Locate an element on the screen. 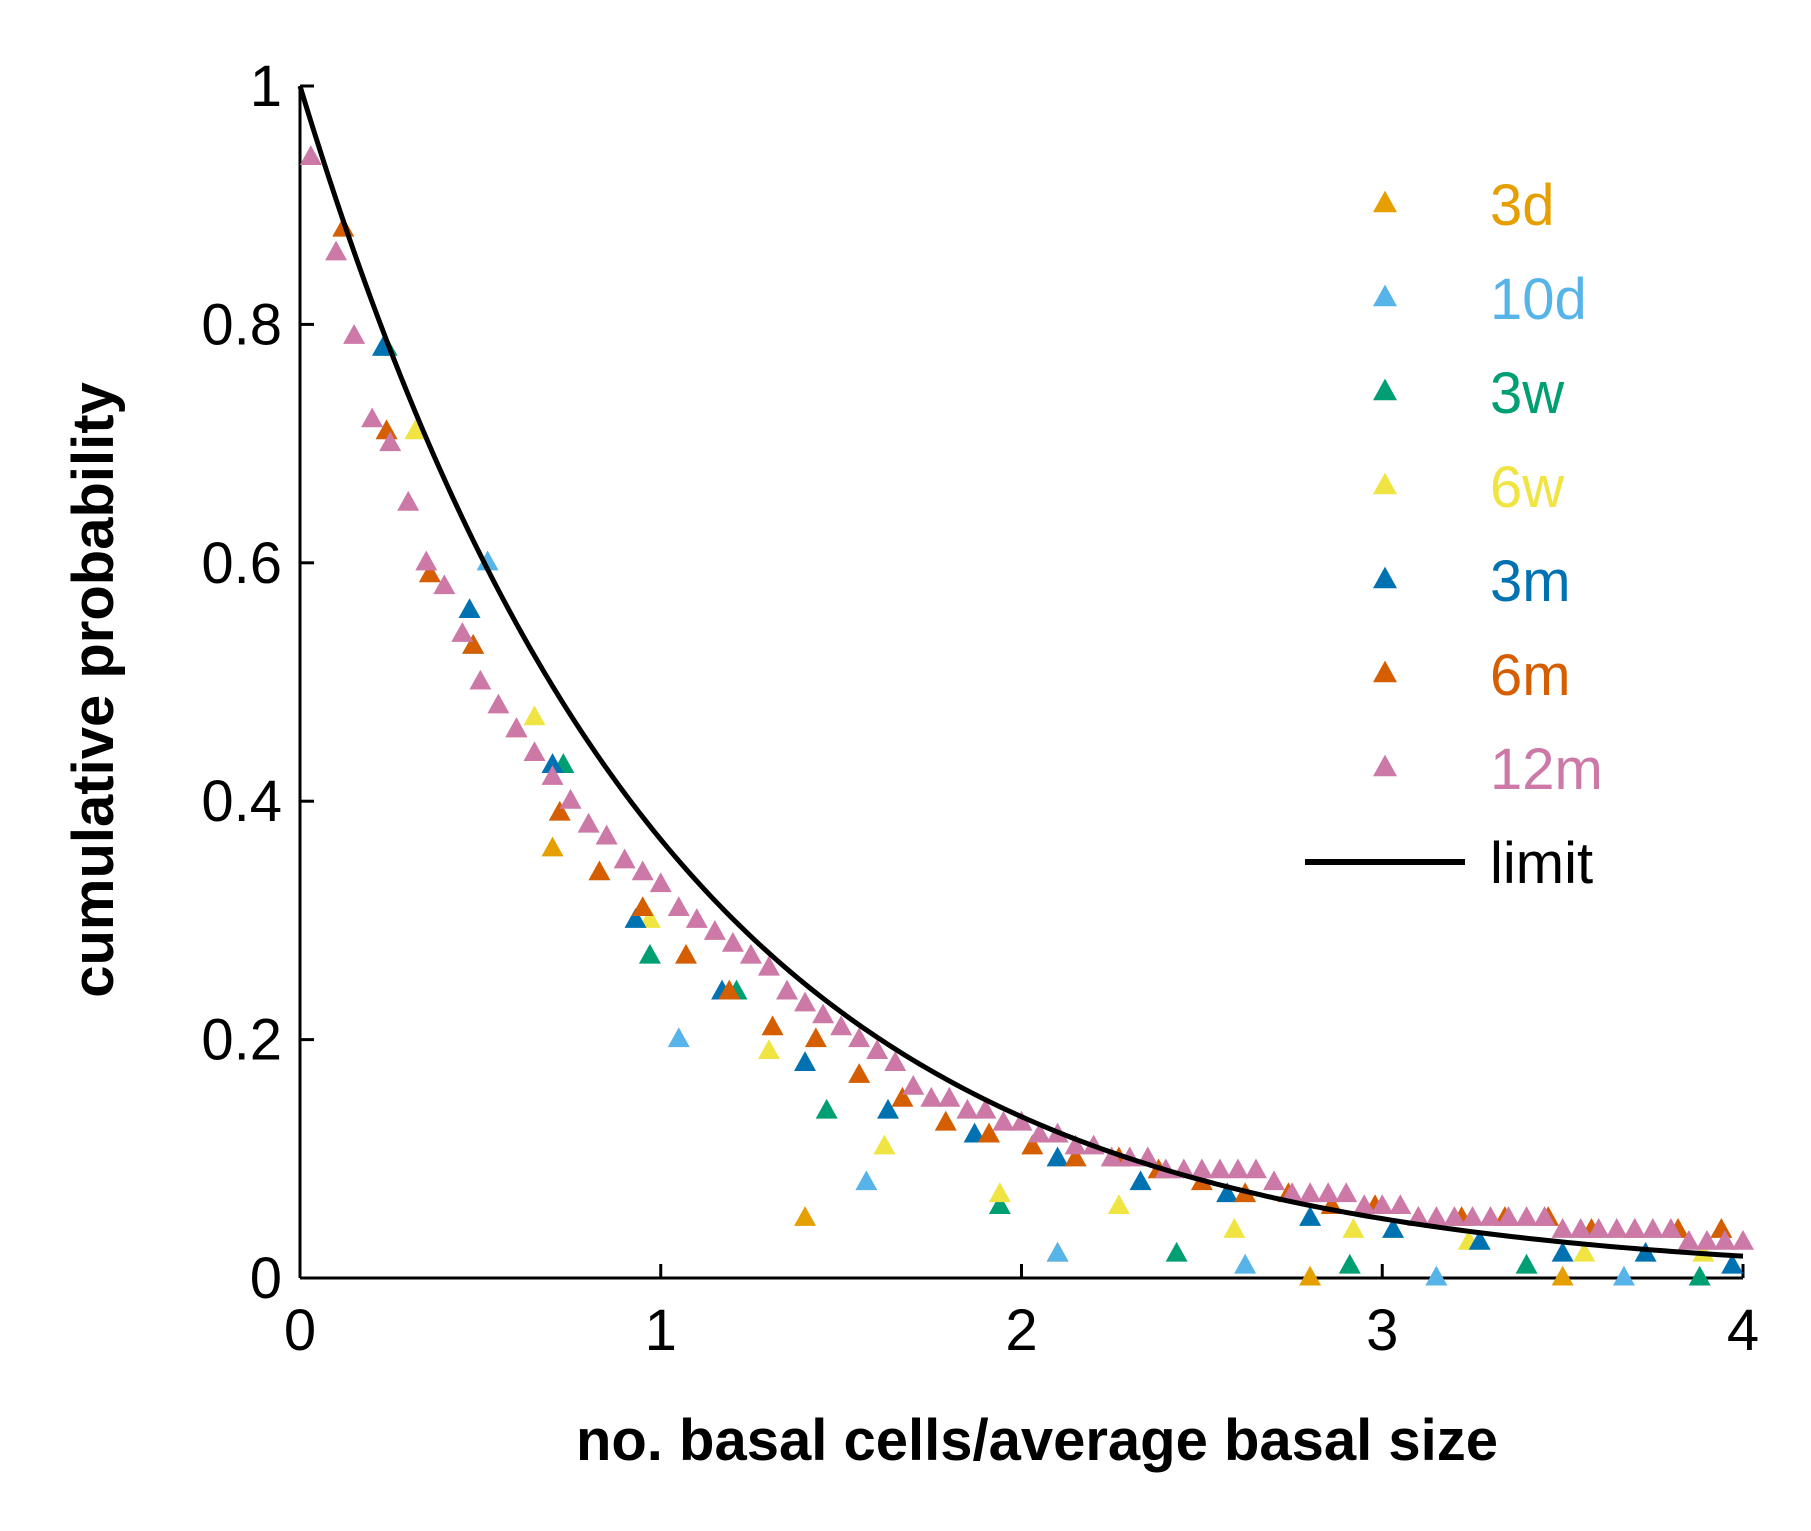 The height and width of the screenshot is (1531, 1811). legend-label-6m: 6m is located at coordinates (1530, 675).